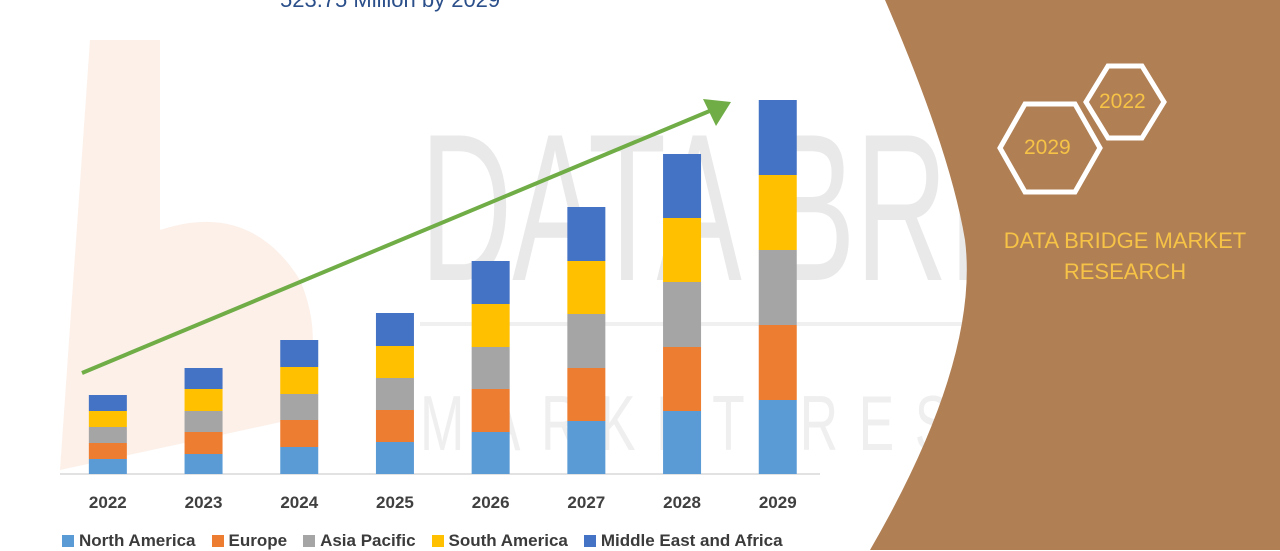 This screenshot has width=1280, height=551. I want to click on hex-year-2022: 2022, so click(1122, 101).